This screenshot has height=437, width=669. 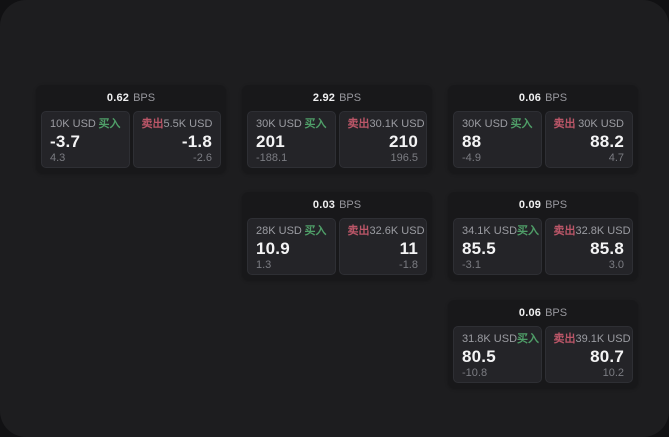 What do you see at coordinates (588, 354) in the screenshot?
I see `sell-panel: 卖出 39.1K USD 80.7 10.2` at bounding box center [588, 354].